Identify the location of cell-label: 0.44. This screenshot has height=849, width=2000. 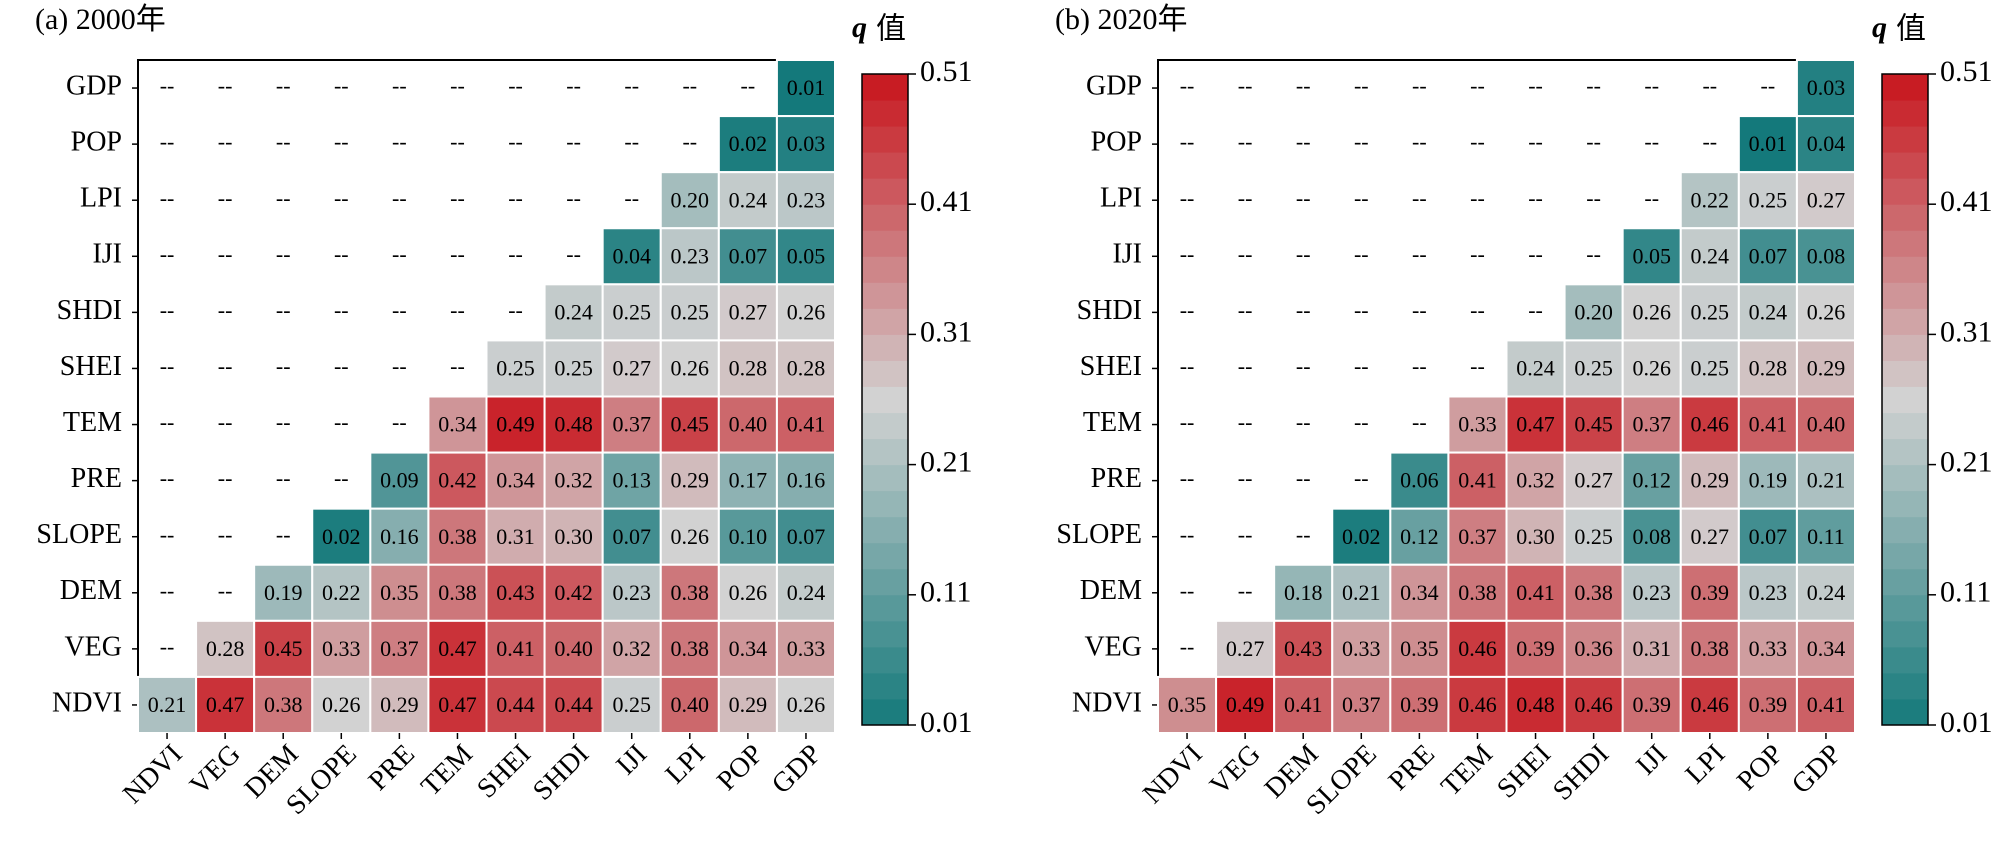
(515, 704).